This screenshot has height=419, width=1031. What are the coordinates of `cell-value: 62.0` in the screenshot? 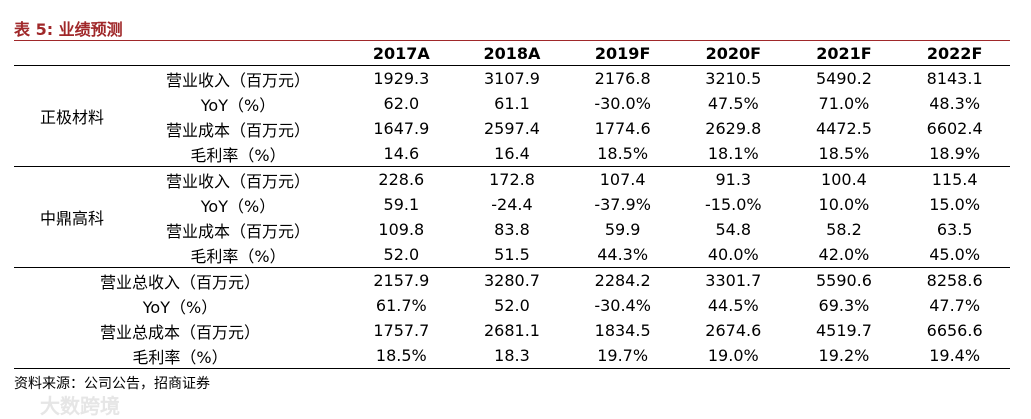 It's located at (401, 103).